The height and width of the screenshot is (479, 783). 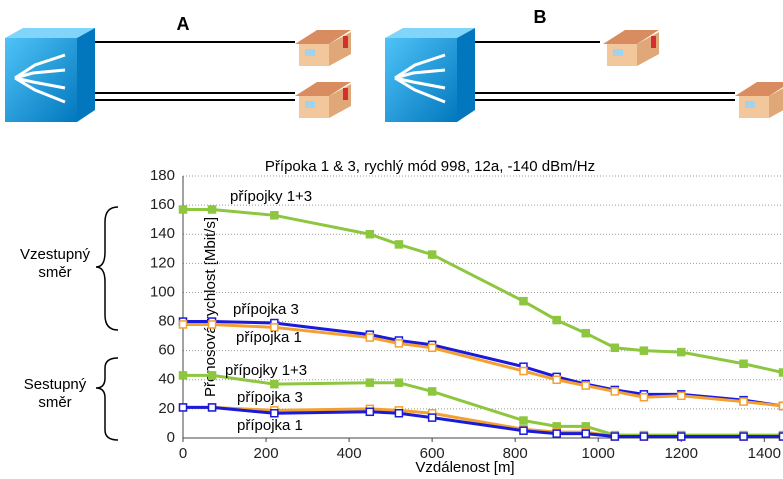 What do you see at coordinates (166, 379) in the screenshot?
I see `y-tick-label: 40` at bounding box center [166, 379].